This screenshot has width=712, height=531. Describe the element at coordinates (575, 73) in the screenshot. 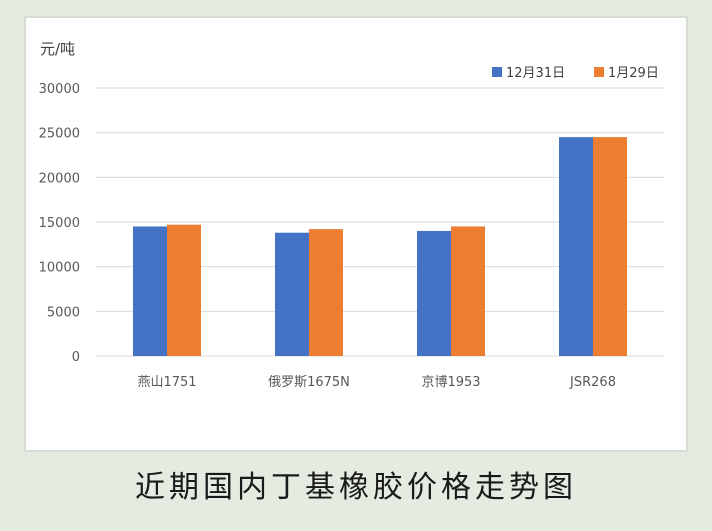

I see `legend: 12月31日 1月29日` at that location.